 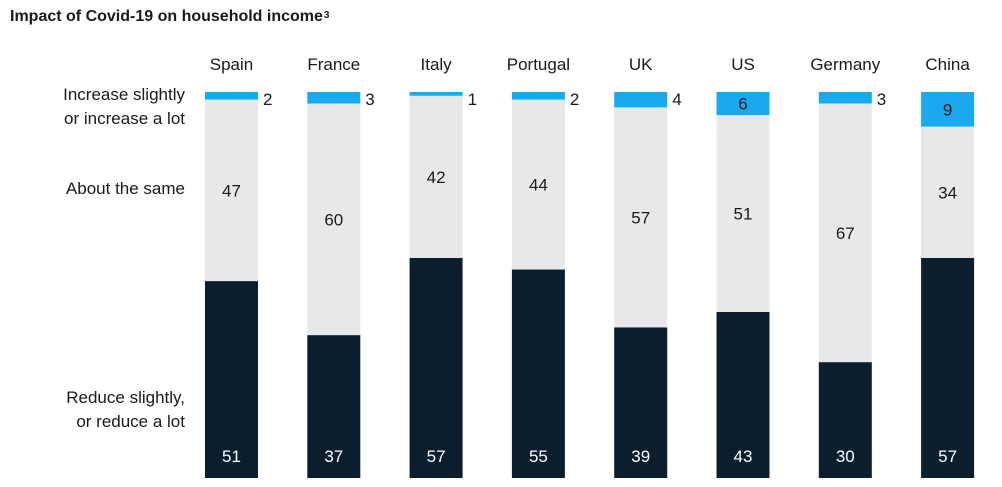 What do you see at coordinates (125, 397) in the screenshot?
I see `row-label-reduce-line1: Reduce slightly,` at bounding box center [125, 397].